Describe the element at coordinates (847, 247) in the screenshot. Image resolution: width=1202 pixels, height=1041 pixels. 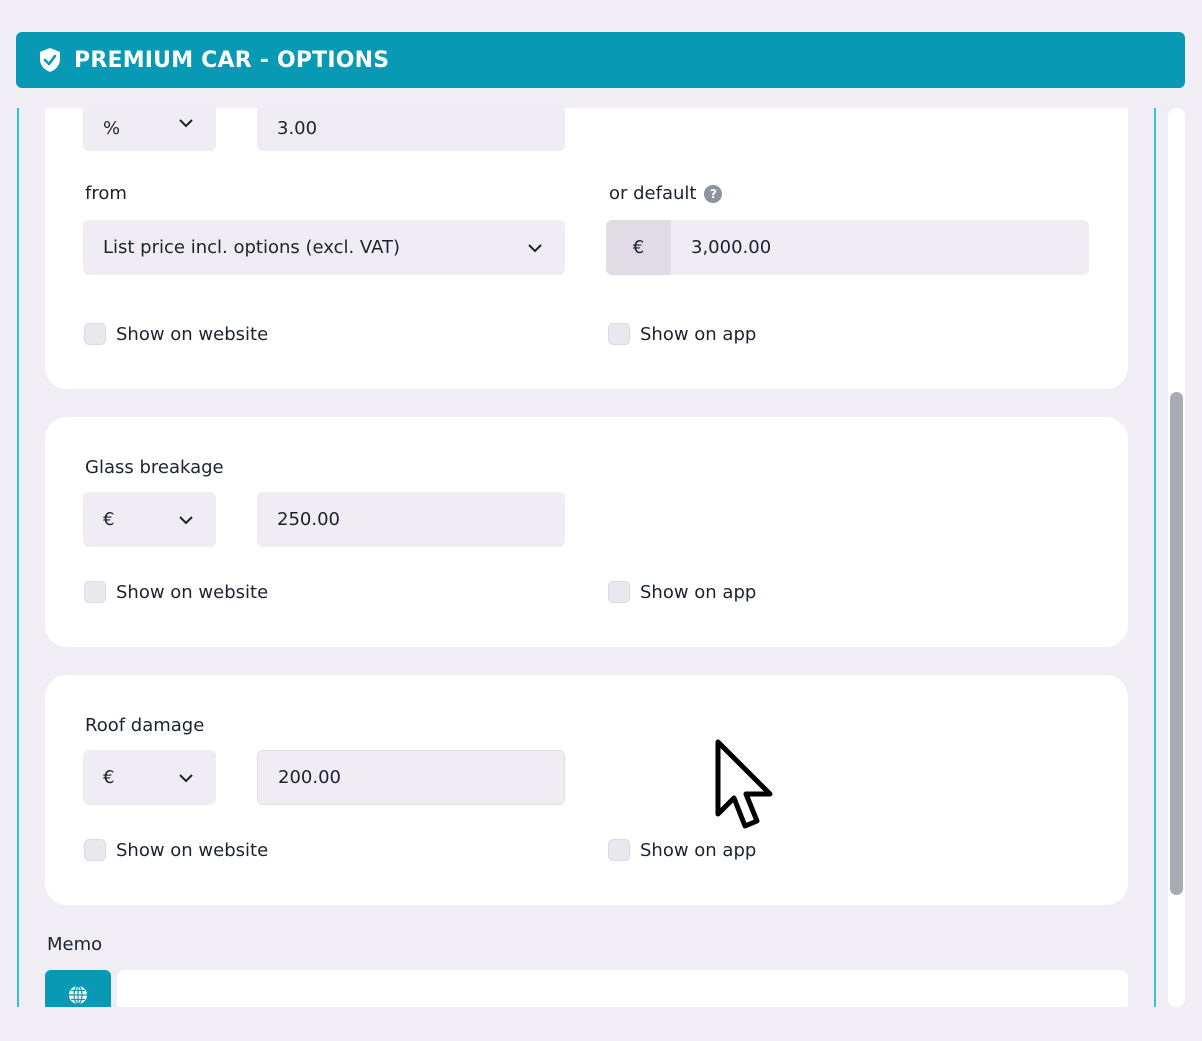
I see `default-input: € 3,000.00` at that location.